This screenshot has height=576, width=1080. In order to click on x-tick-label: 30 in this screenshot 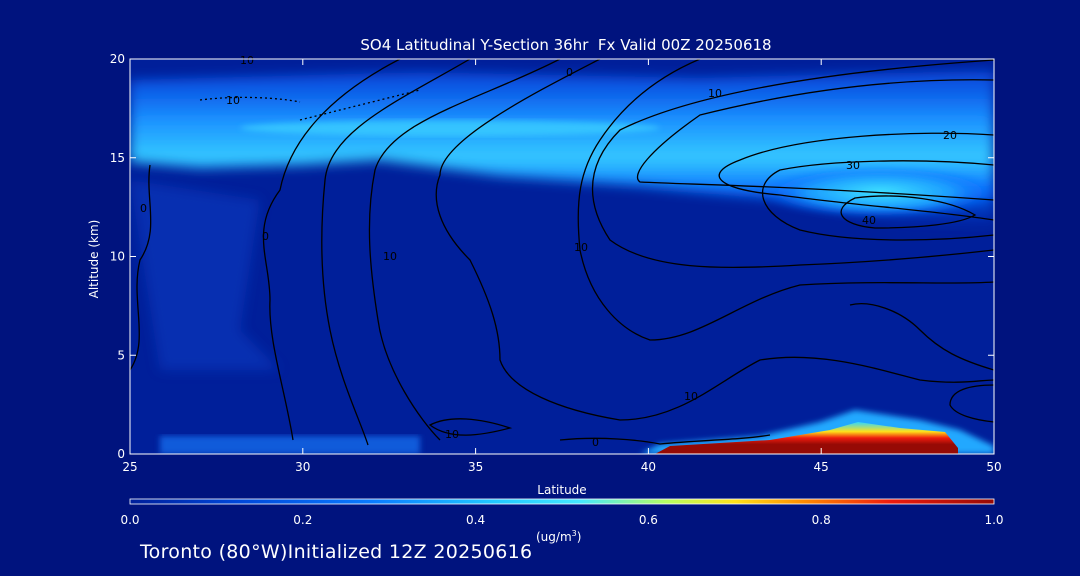, I will do `click(302, 467)`.